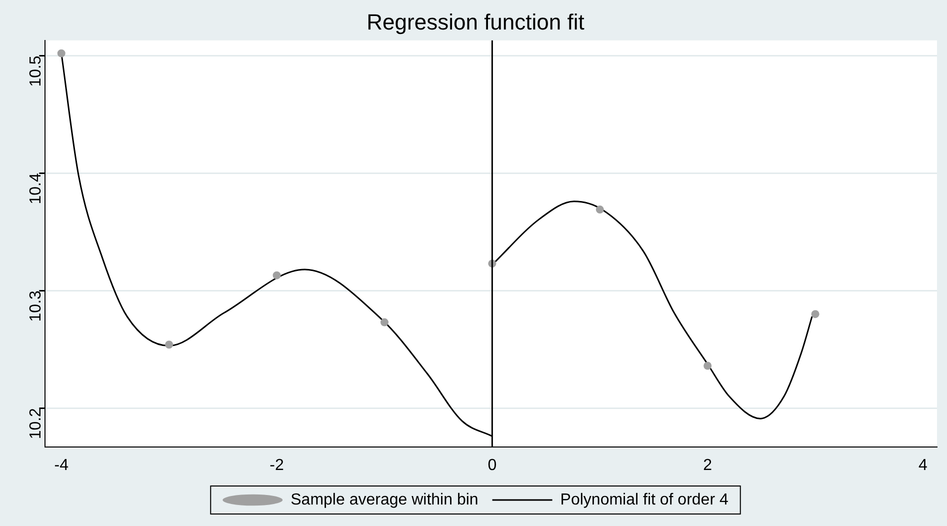  Describe the element at coordinates (475, 21) in the screenshot. I see `chart-title: Regression function fit` at that location.